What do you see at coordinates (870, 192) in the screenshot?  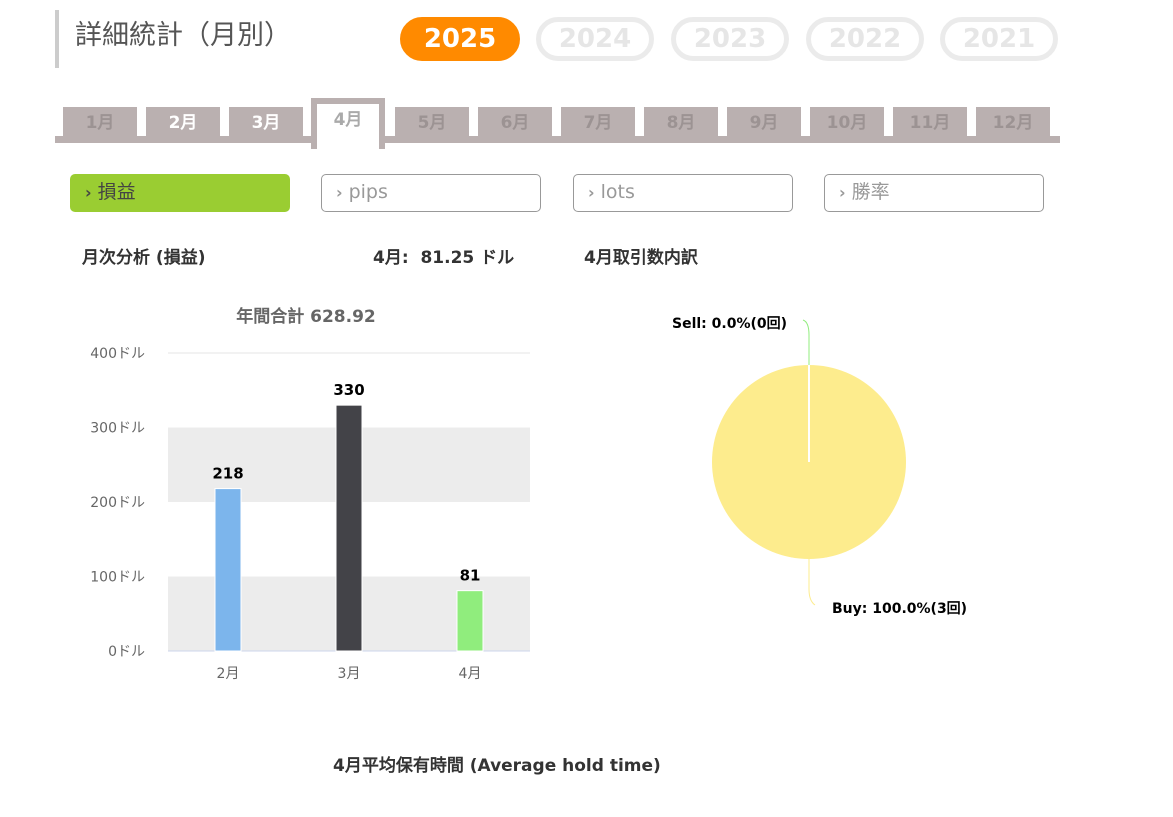 I see `metric-label: 勝率` at bounding box center [870, 192].